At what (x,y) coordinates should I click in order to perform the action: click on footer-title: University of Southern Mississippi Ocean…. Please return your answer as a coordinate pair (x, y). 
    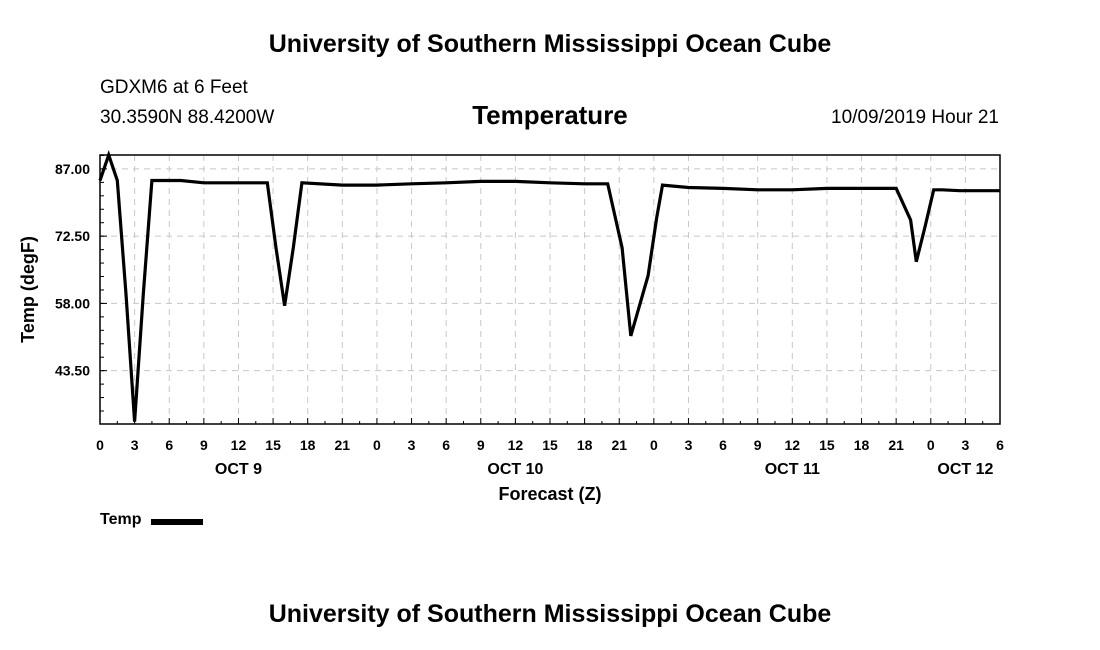
    Looking at the image, I should click on (550, 614).